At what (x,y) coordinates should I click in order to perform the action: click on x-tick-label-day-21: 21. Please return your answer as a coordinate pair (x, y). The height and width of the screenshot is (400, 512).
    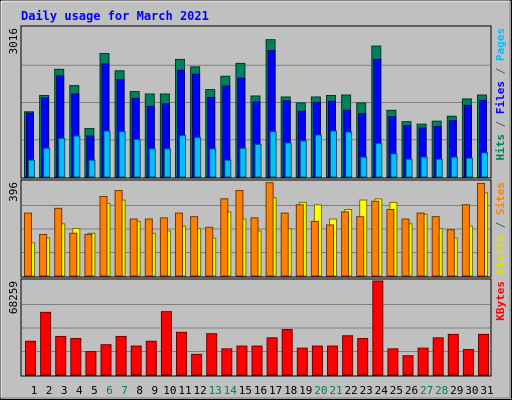
    Looking at the image, I should click on (335, 390).